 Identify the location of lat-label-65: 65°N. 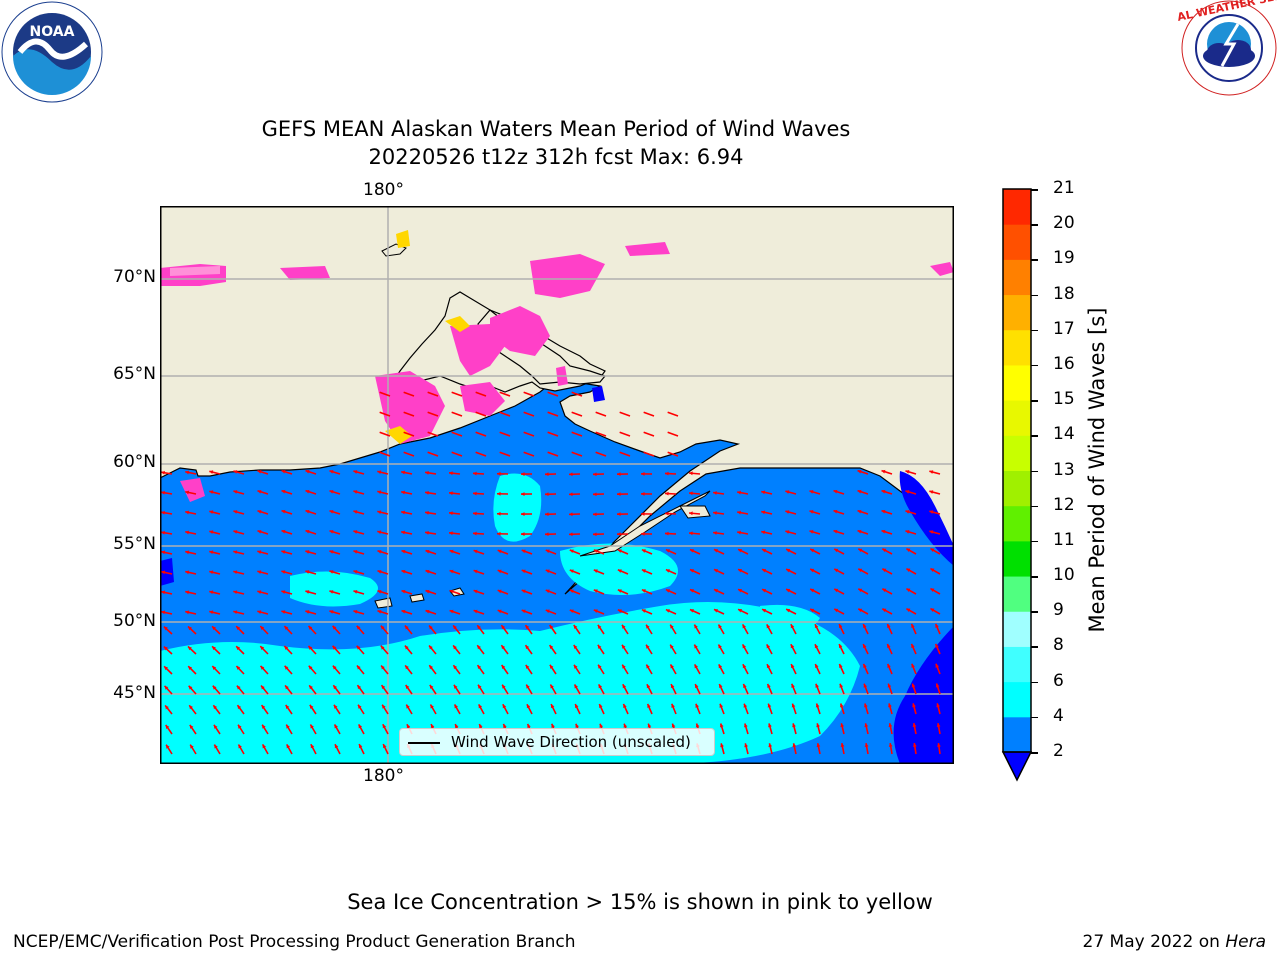
(134, 374).